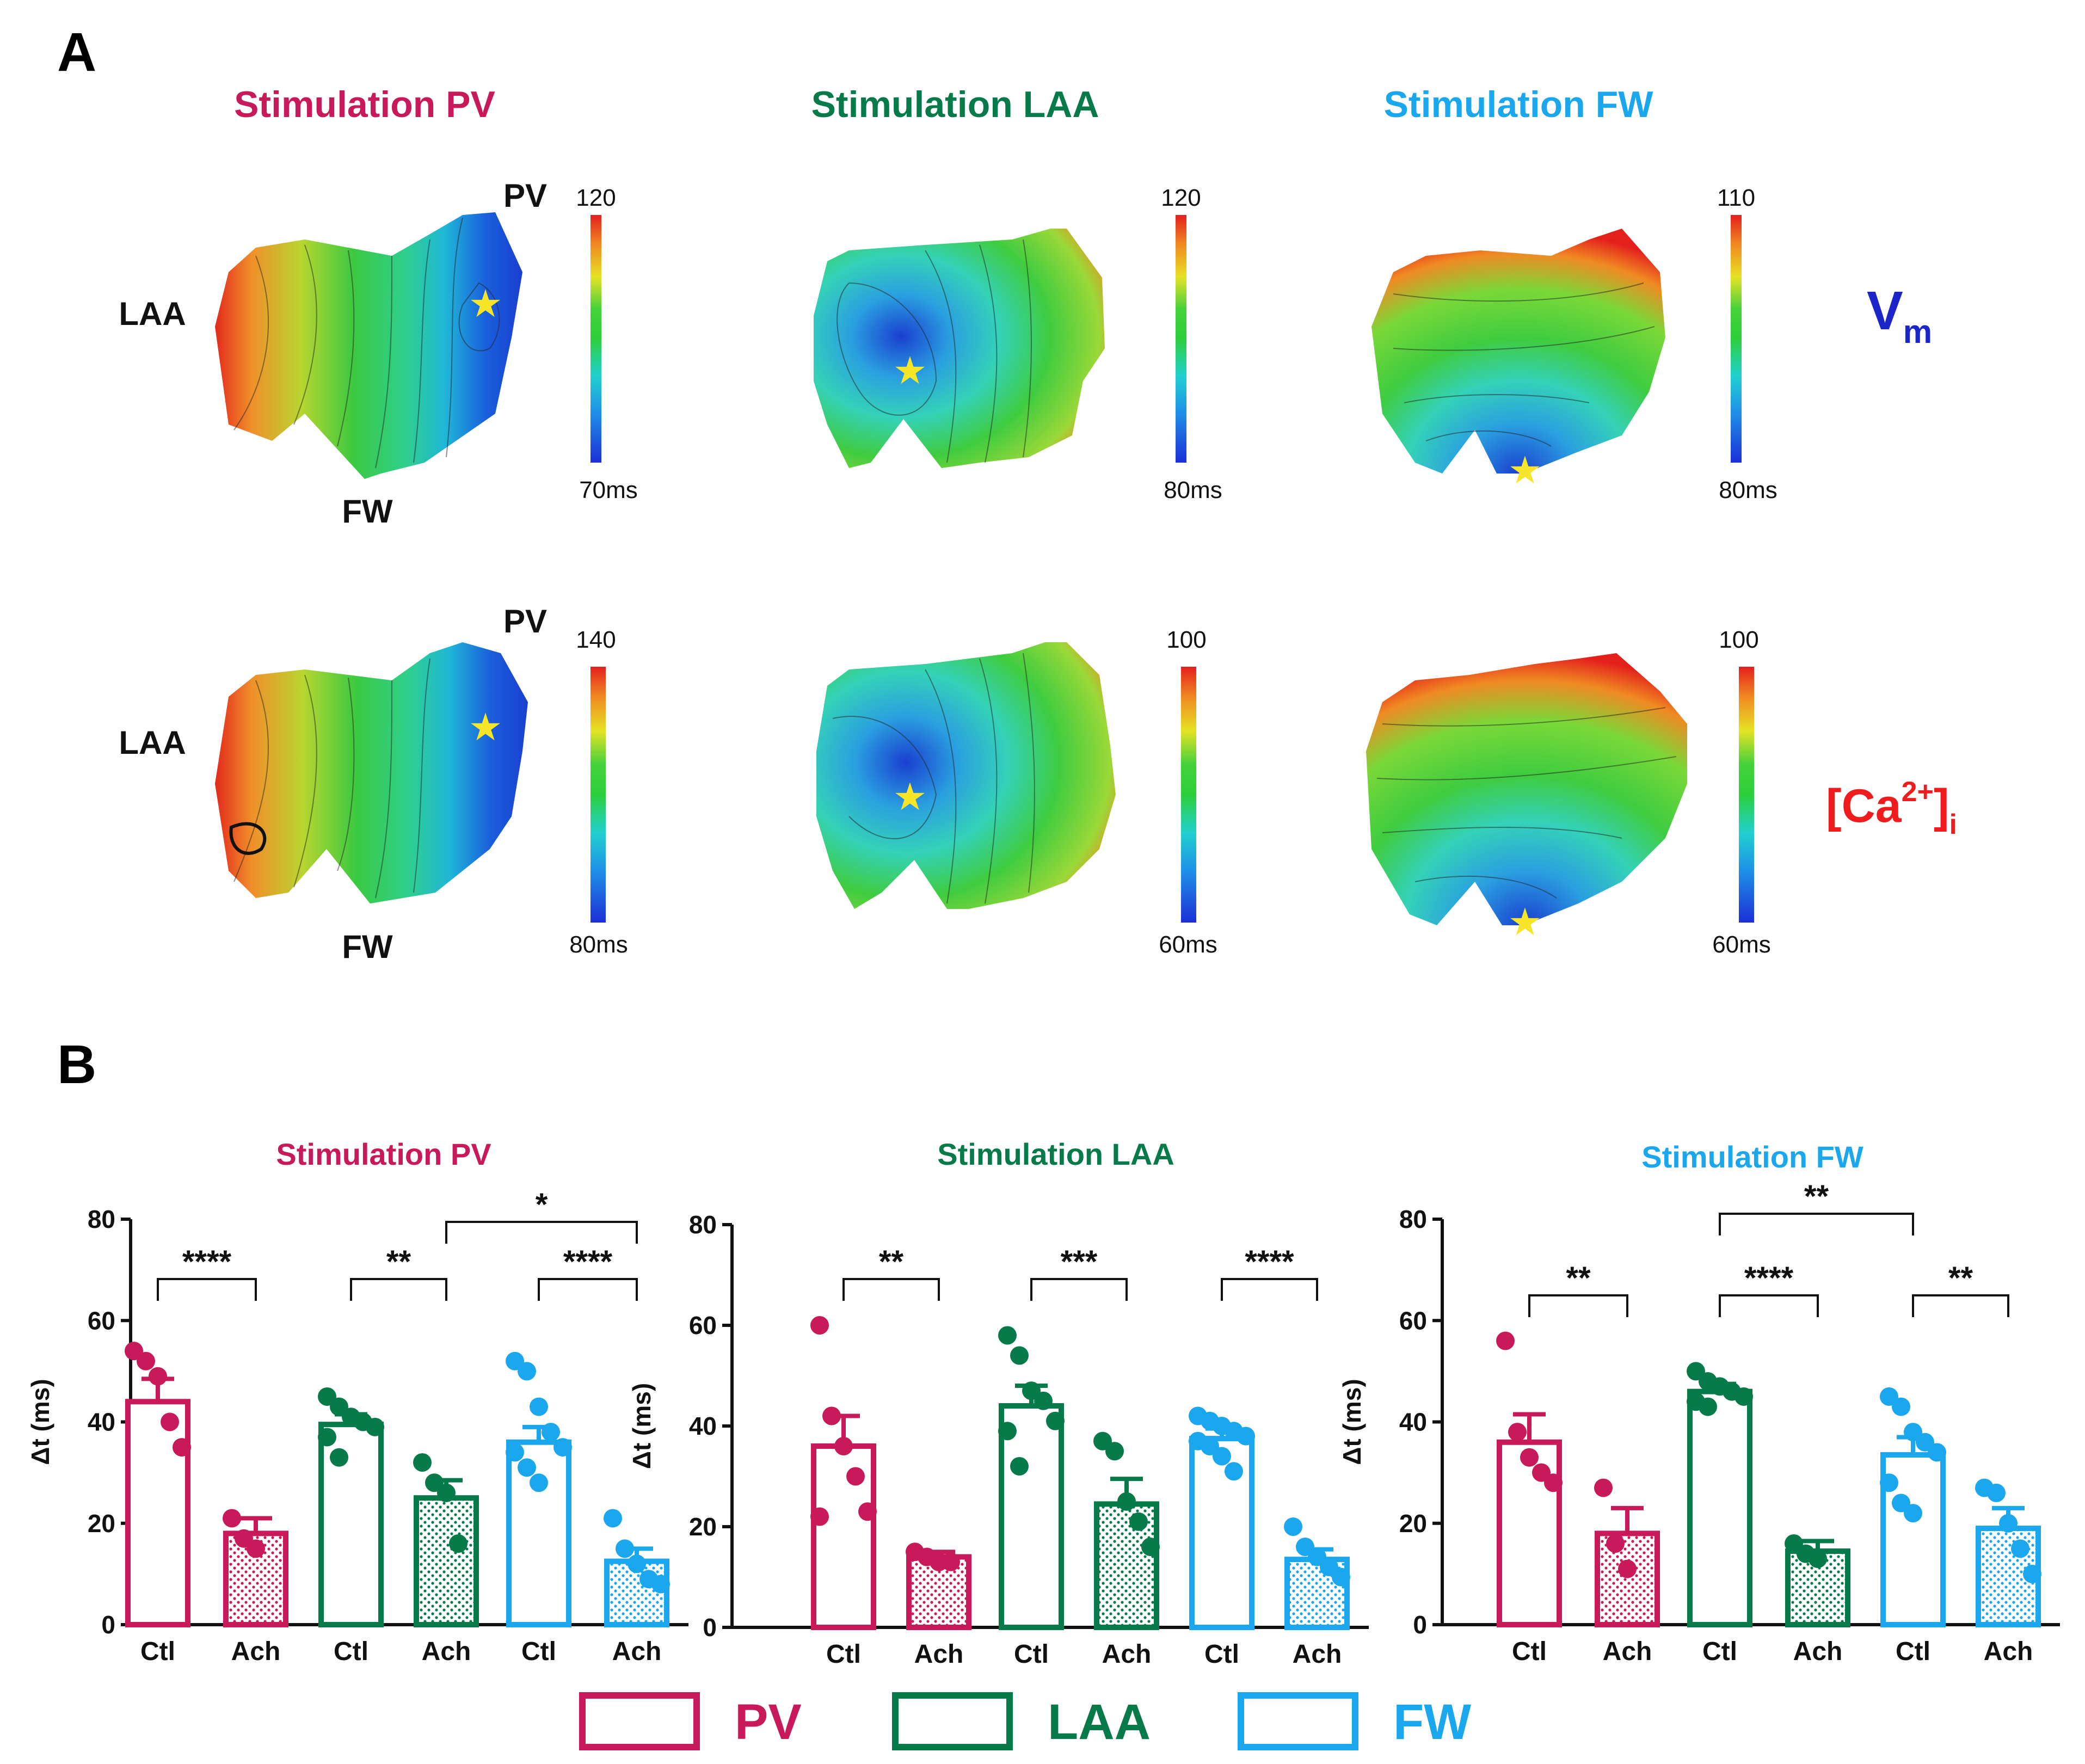  Describe the element at coordinates (640, 1721) in the screenshot. I see `legend-swatch-pv` at that location.